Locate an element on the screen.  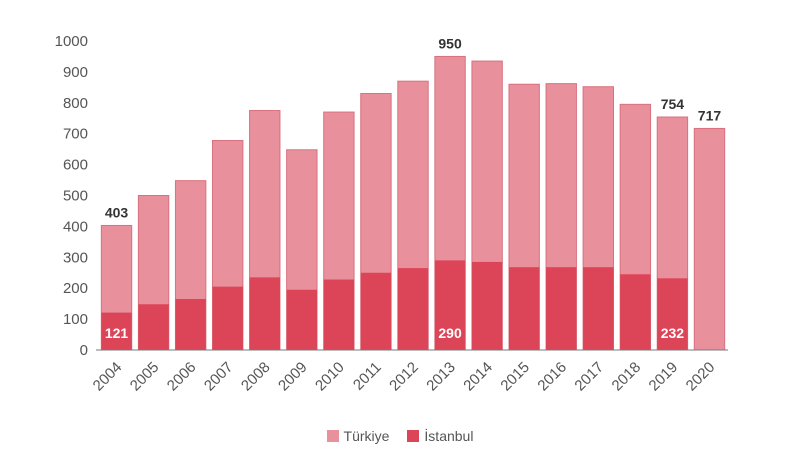
data-label-istanbul-2004: 121 is located at coordinates (117, 333).